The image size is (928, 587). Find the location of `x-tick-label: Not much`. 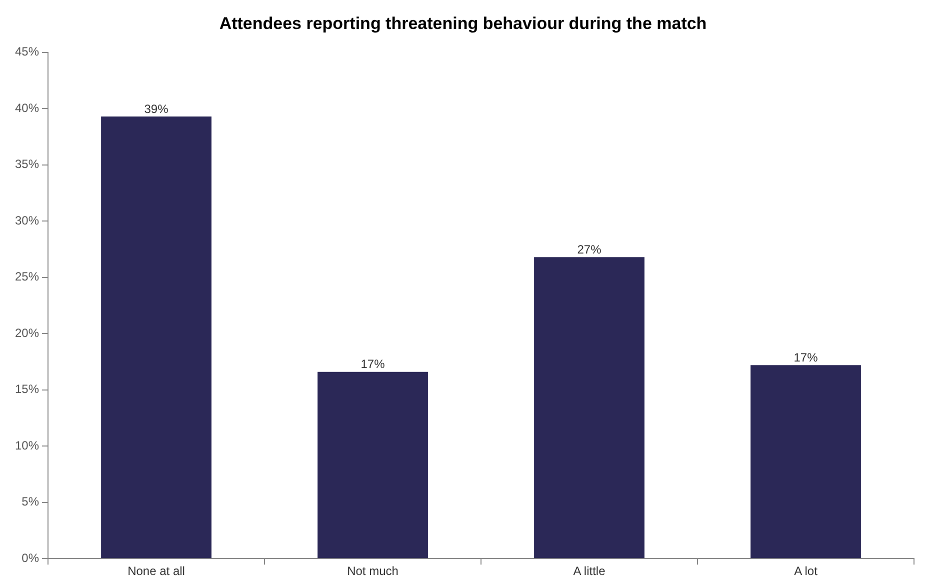

x-tick-label: Not much is located at coordinates (372, 571).